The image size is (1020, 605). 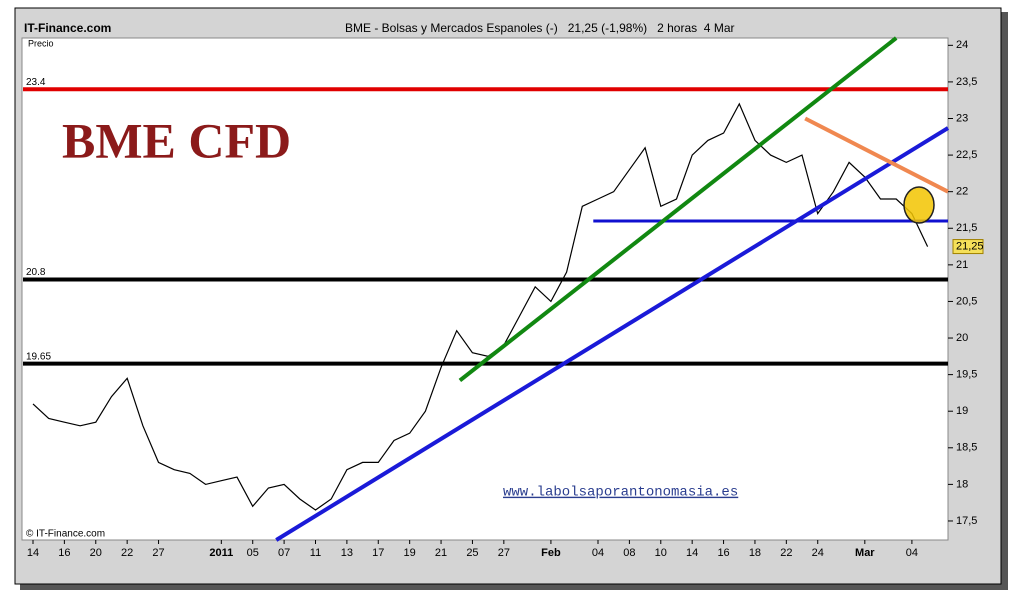 I want to click on highlight-circle, so click(x=919, y=205).